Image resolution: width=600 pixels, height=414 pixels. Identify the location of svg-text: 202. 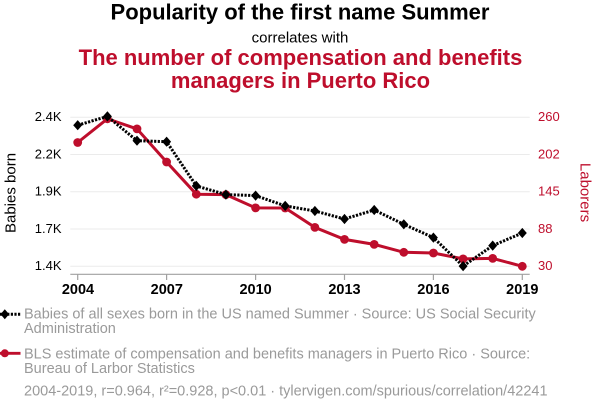
(549, 153).